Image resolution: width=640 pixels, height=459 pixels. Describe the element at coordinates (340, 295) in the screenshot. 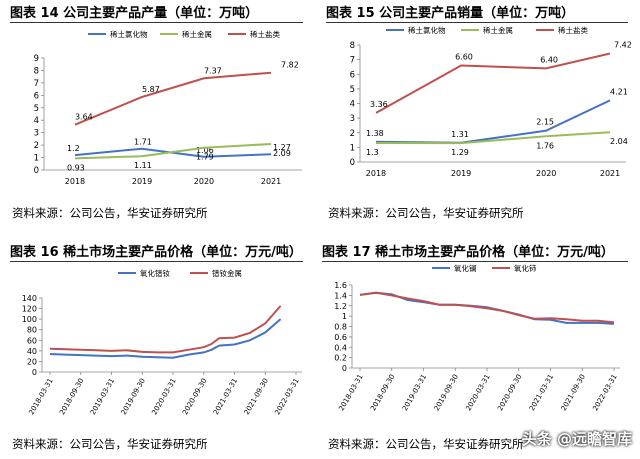

I see `c17-y-tick-label: 1.4` at that location.